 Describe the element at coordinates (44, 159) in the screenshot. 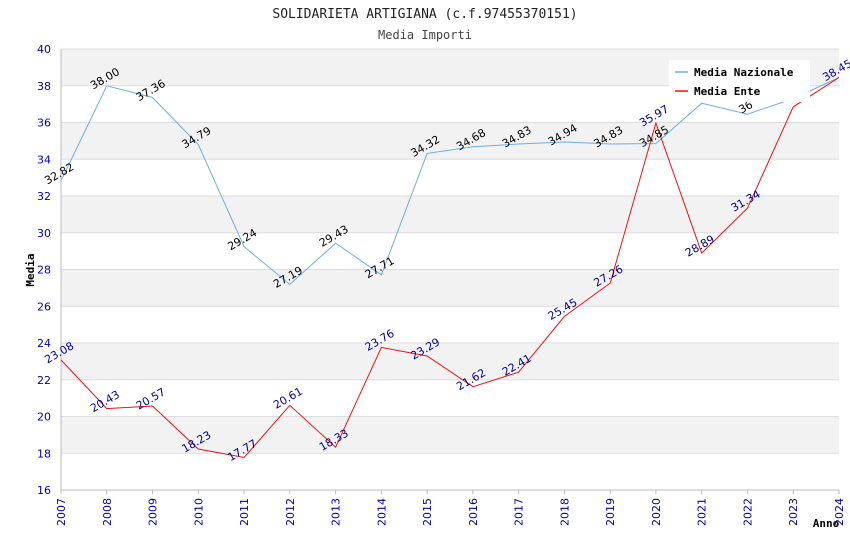

I see `y-tick-label: 34` at that location.